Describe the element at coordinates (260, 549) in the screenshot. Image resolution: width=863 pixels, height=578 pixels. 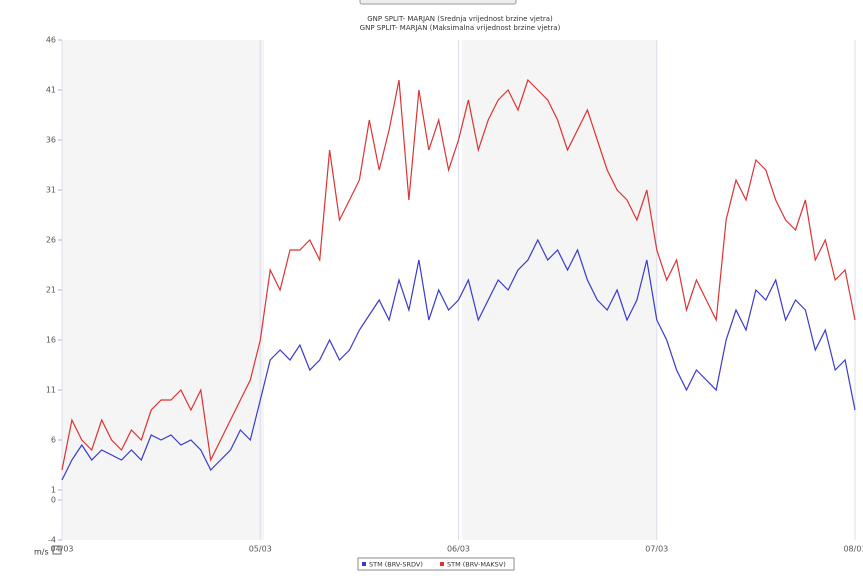
I see `x-tick-label: 05/03` at that location.